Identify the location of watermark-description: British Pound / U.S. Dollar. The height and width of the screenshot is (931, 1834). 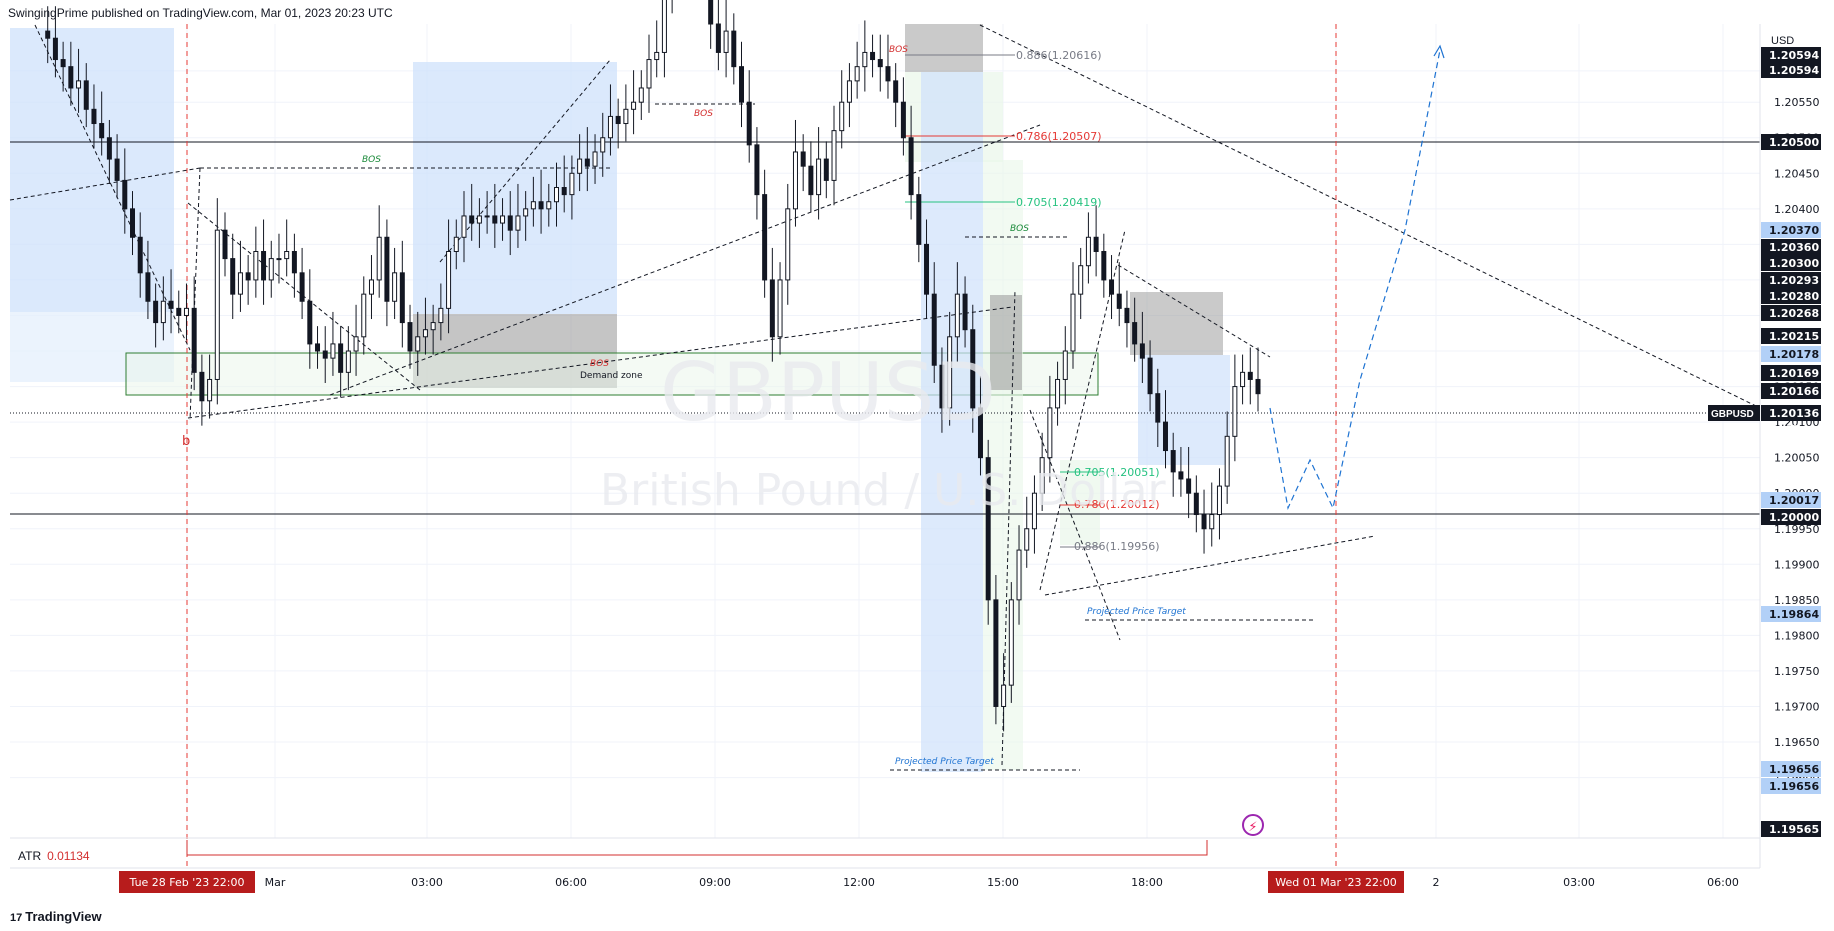
(883, 490).